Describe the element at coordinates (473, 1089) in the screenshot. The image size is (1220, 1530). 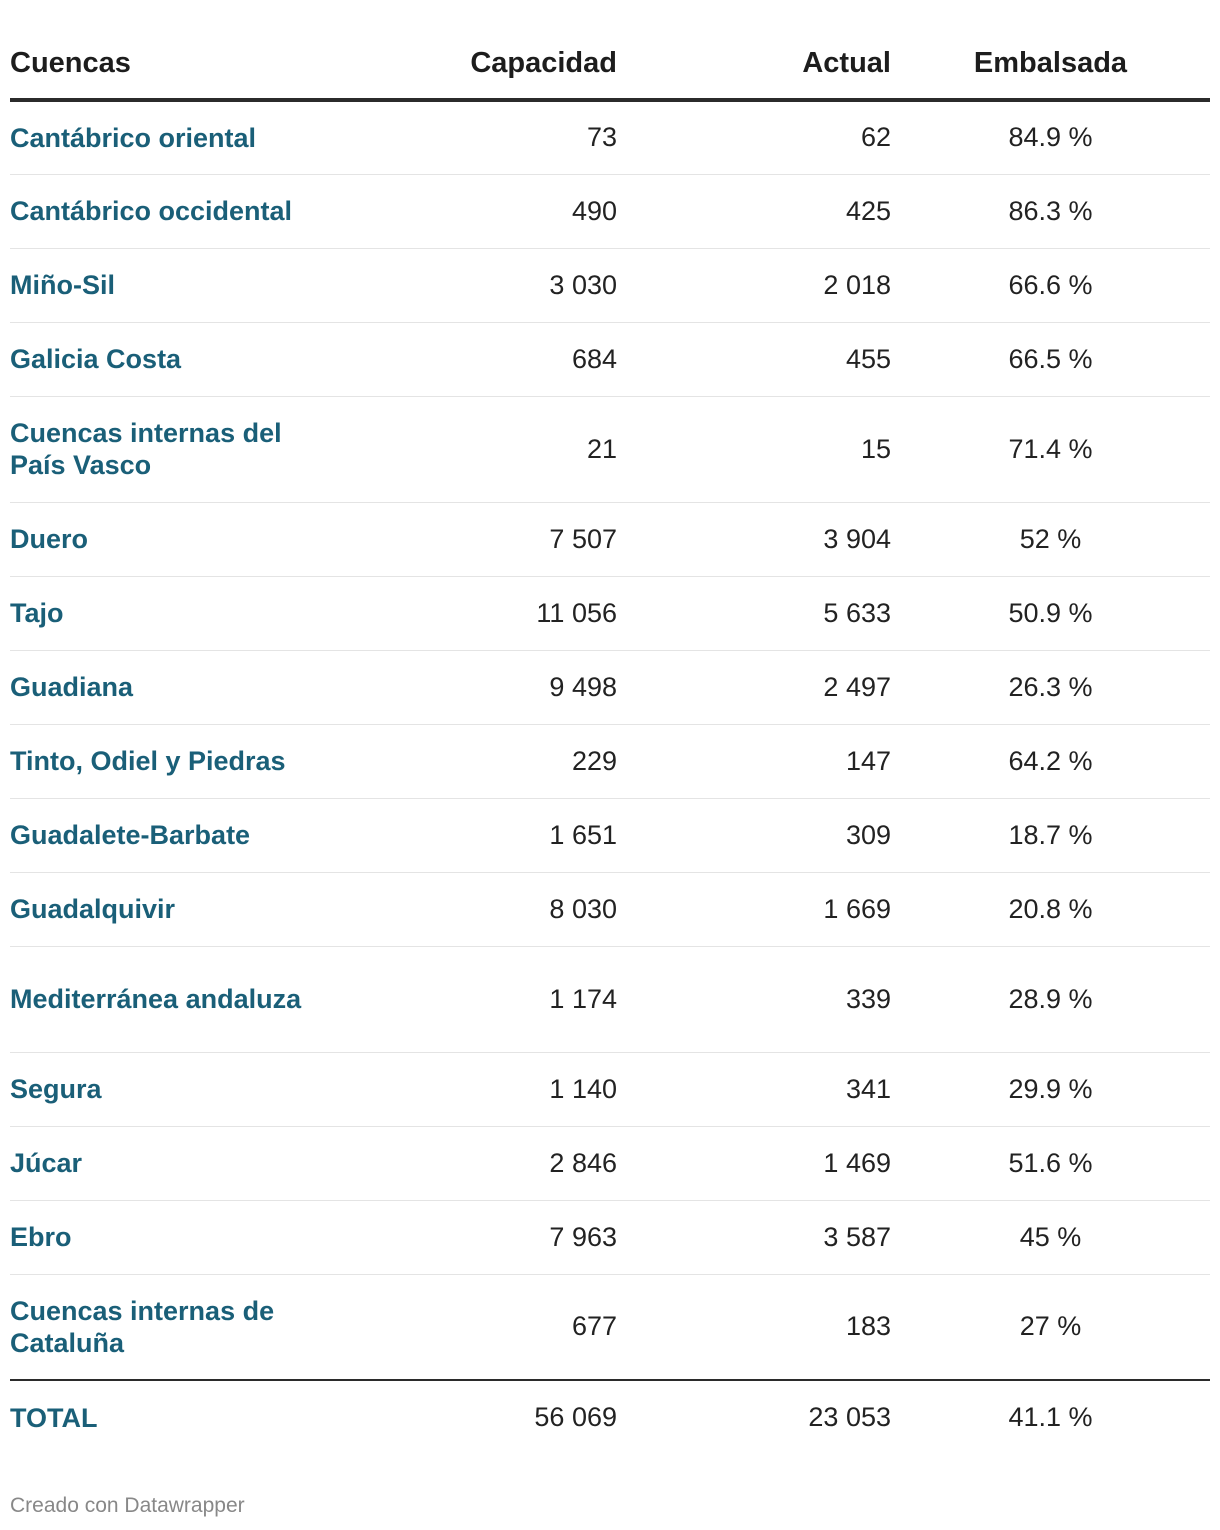
I see `cell-capacidad: 1 140` at that location.